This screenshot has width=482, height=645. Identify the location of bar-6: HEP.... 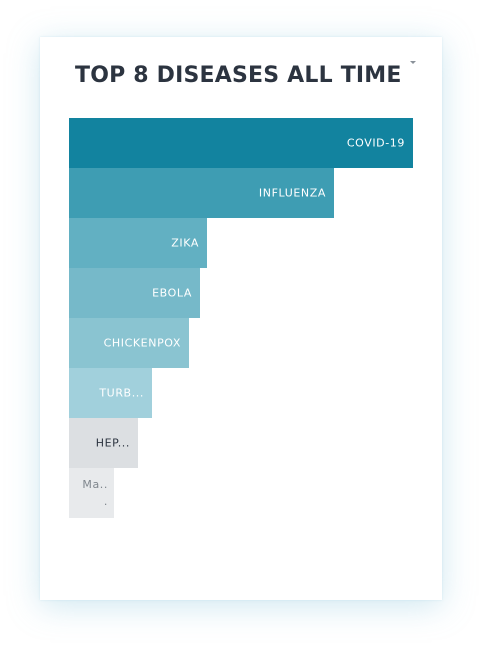
(103, 443).